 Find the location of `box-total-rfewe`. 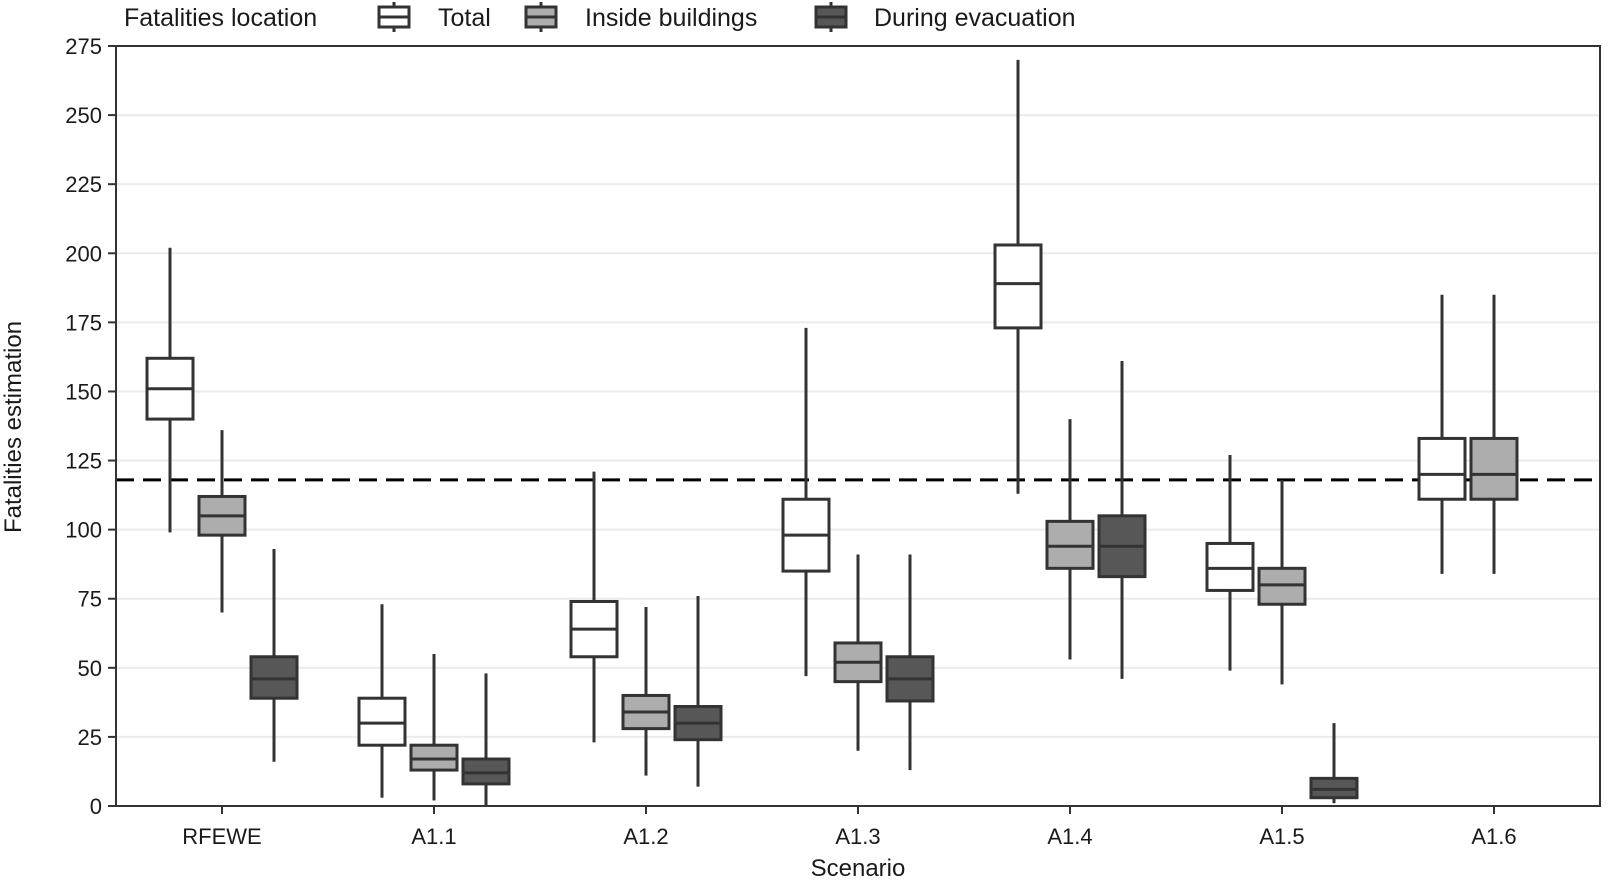

box-total-rfewe is located at coordinates (170, 390).